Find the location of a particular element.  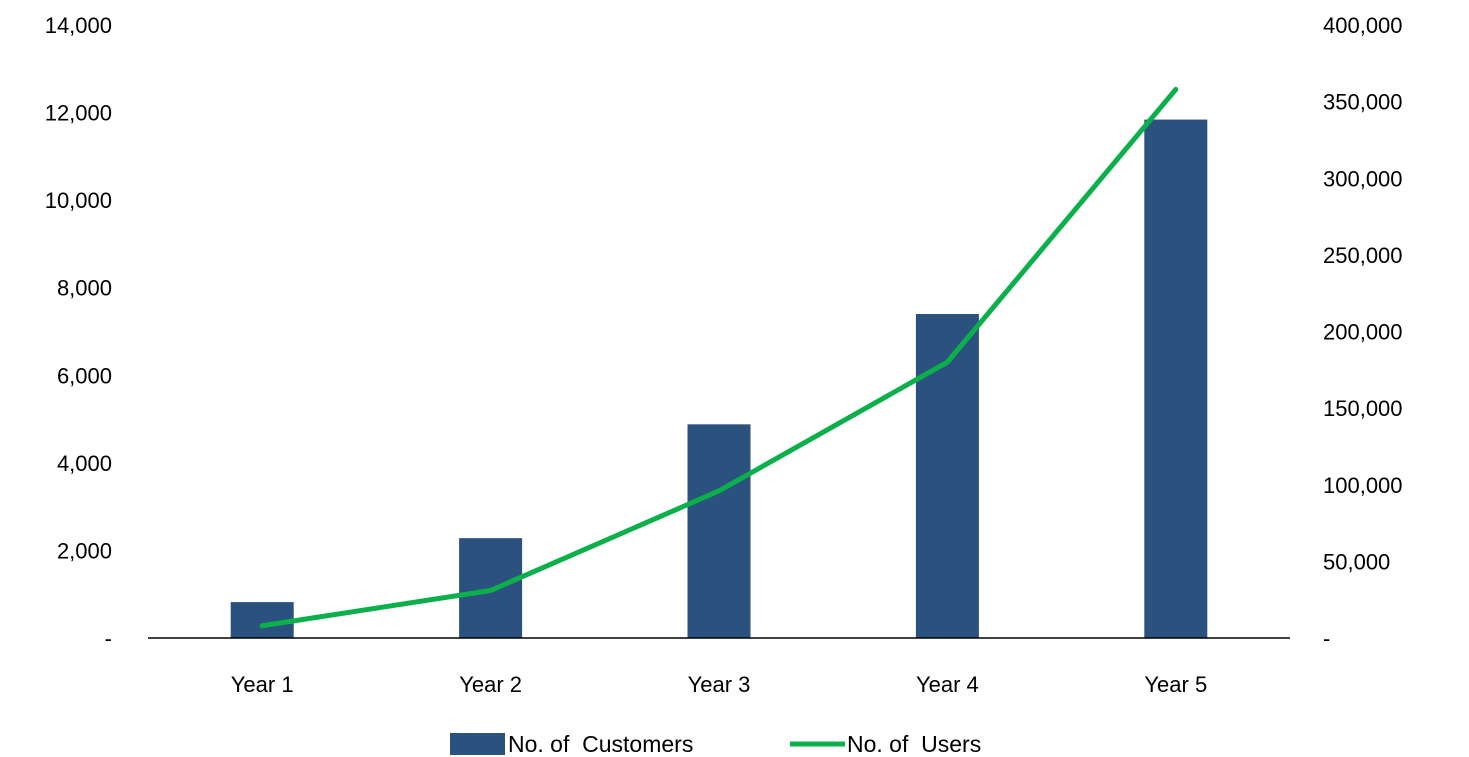

x-axis-tick-label: Year 2 is located at coordinates (490, 684).